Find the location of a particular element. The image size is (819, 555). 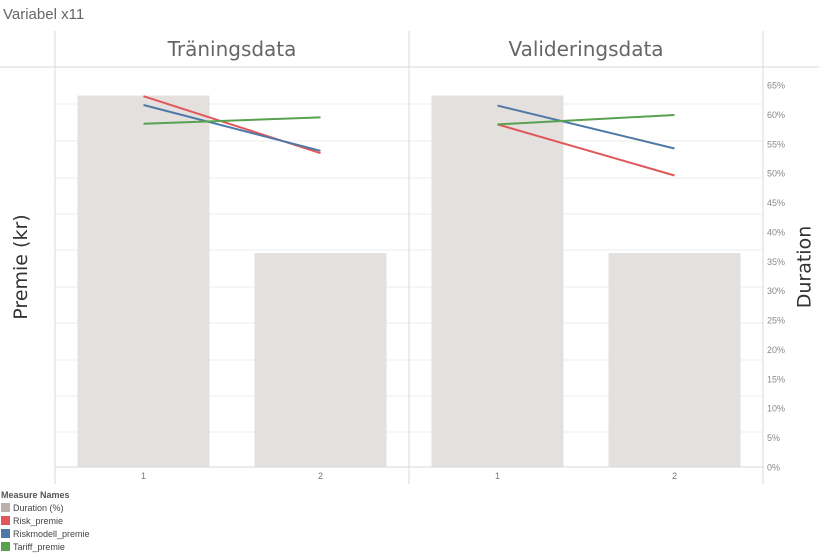

legend-item-tariff-premie: Tariff_premie is located at coordinates (45, 546).